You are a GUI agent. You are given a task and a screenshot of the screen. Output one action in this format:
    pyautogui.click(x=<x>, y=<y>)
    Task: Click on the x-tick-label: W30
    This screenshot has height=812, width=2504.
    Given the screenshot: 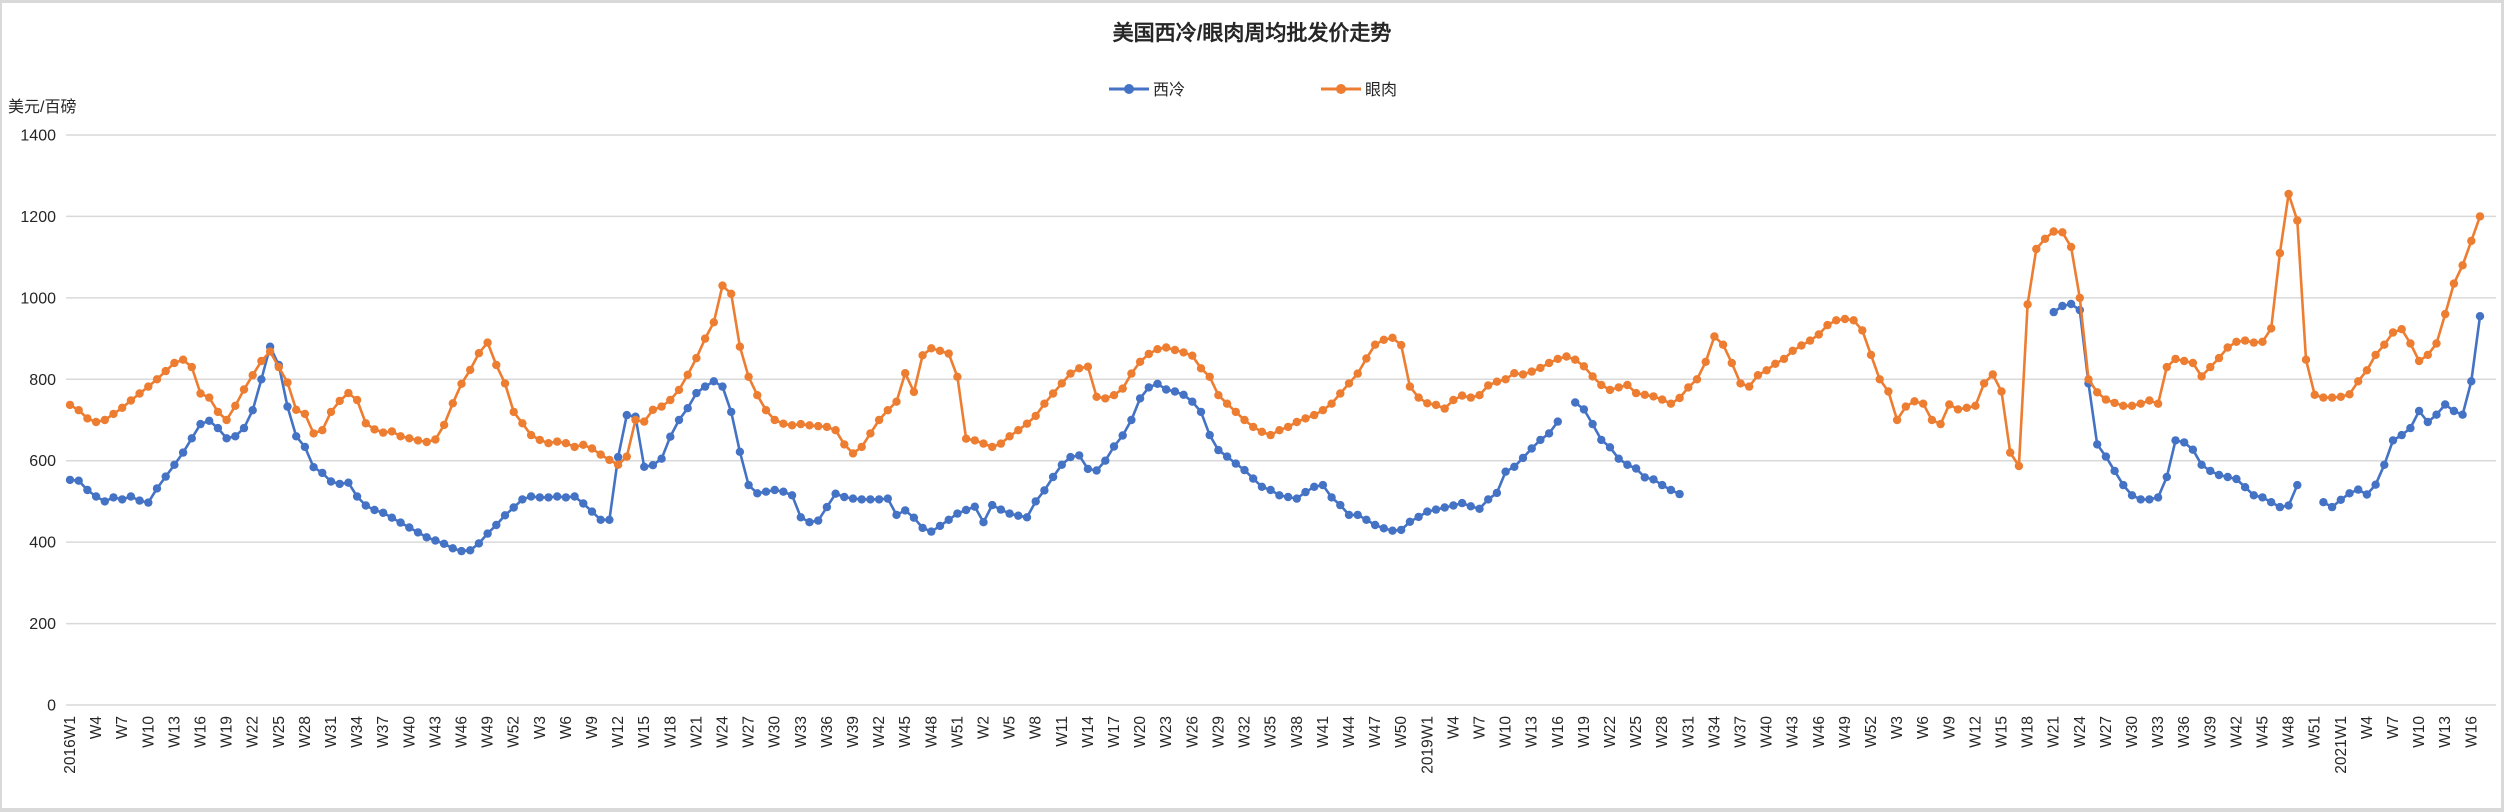 What is the action you would take?
    pyautogui.click(x=775, y=732)
    